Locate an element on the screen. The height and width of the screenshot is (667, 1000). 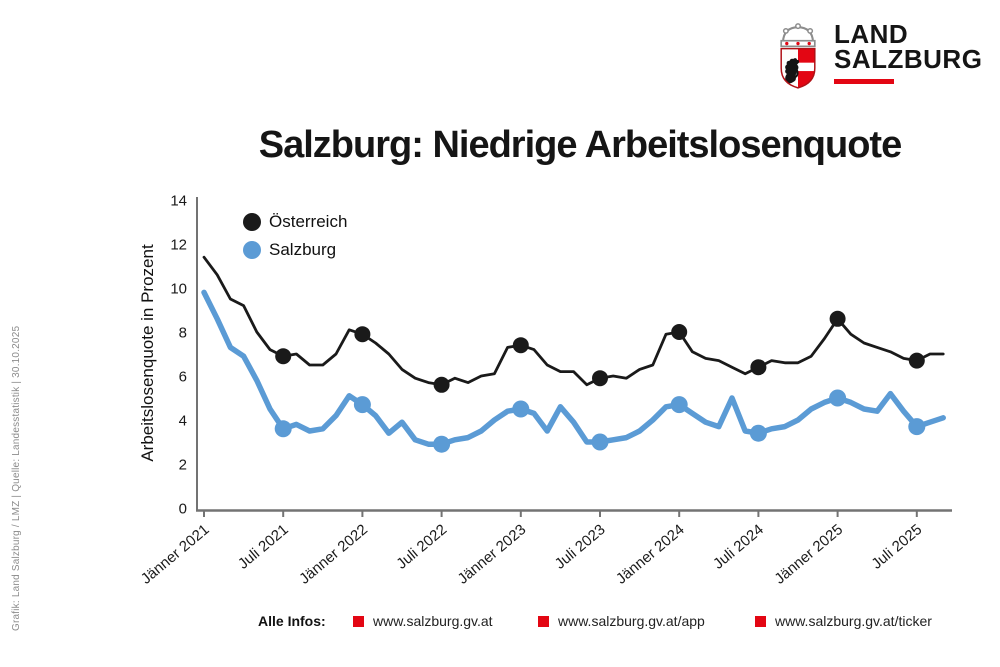
x-tick-label: Juli 2021 is located at coordinates (263, 547).